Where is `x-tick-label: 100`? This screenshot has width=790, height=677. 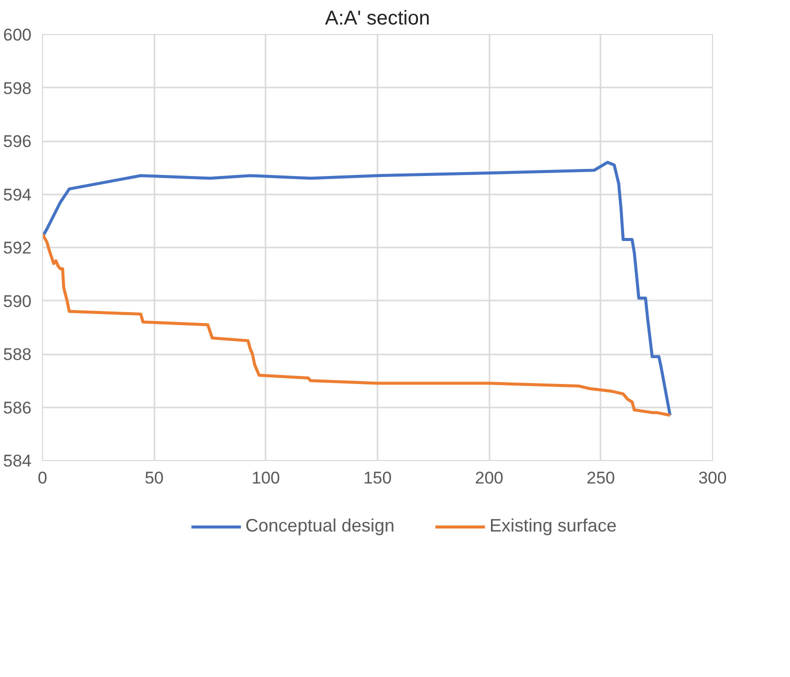 x-tick-label: 100 is located at coordinates (266, 478).